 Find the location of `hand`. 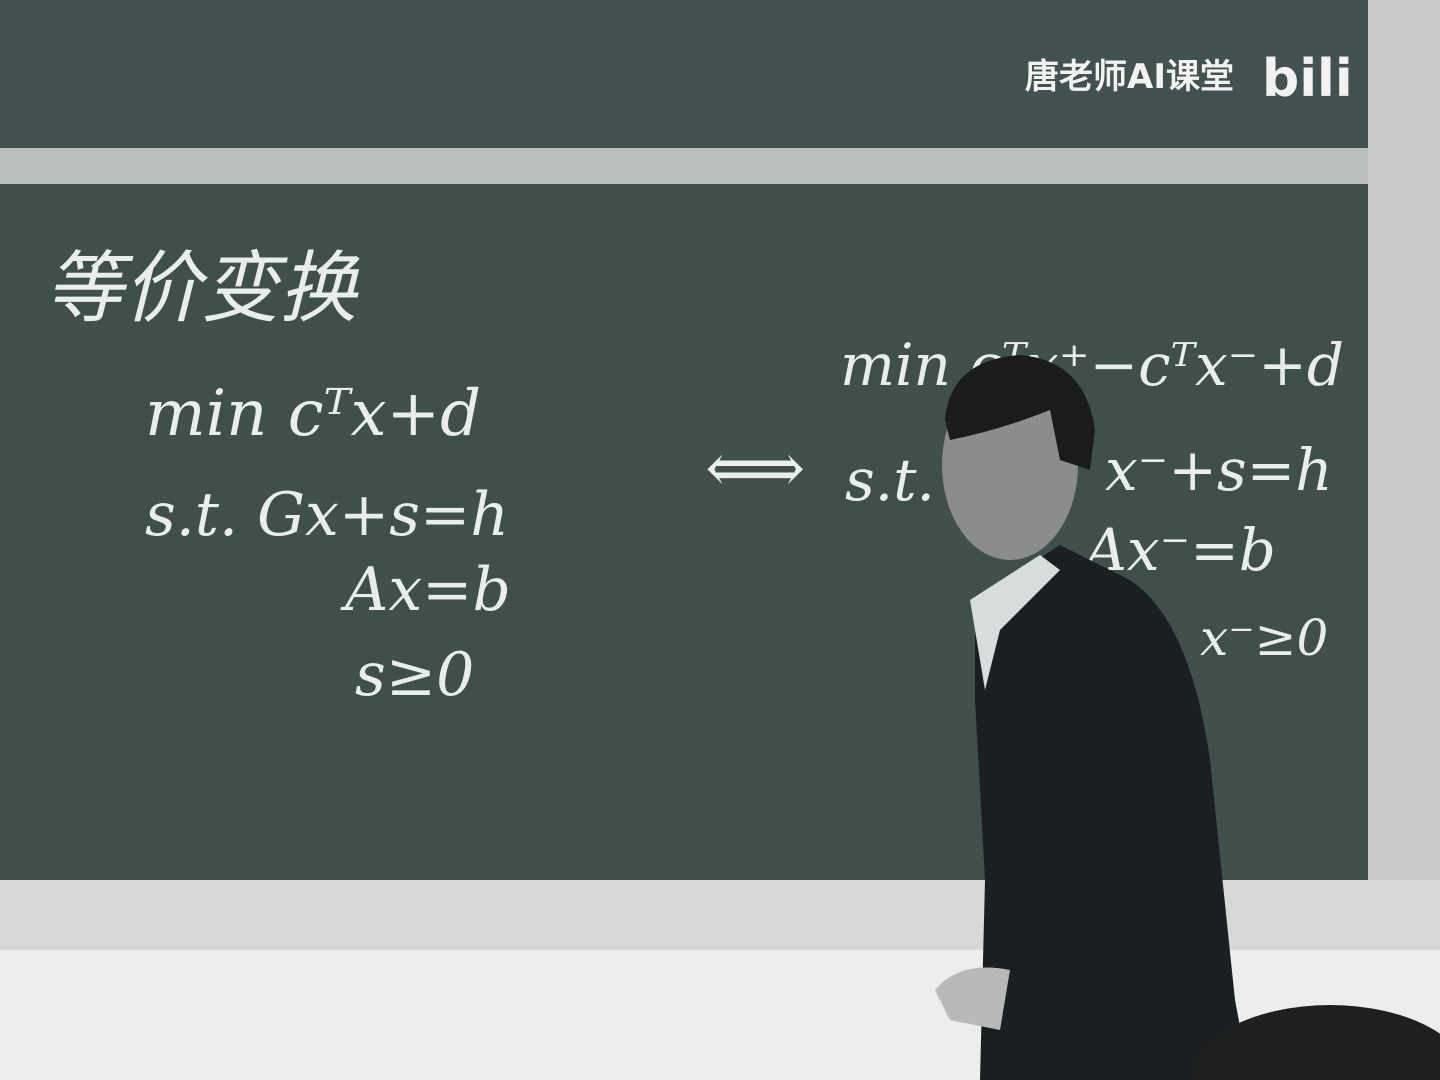

hand is located at coordinates (972, 998).